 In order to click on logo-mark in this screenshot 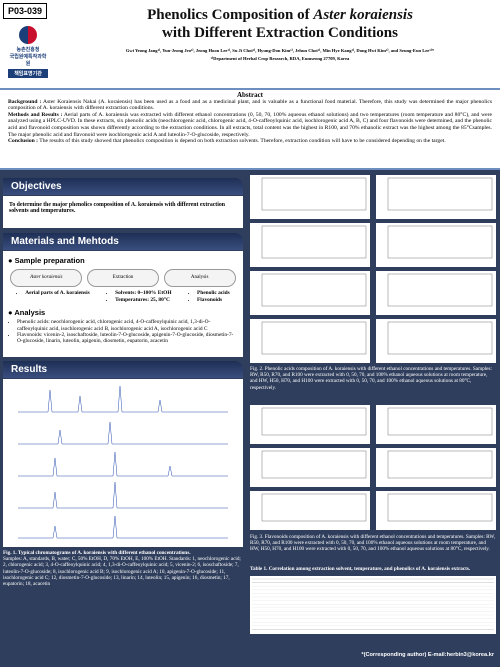, I will do `click(28, 35)`.